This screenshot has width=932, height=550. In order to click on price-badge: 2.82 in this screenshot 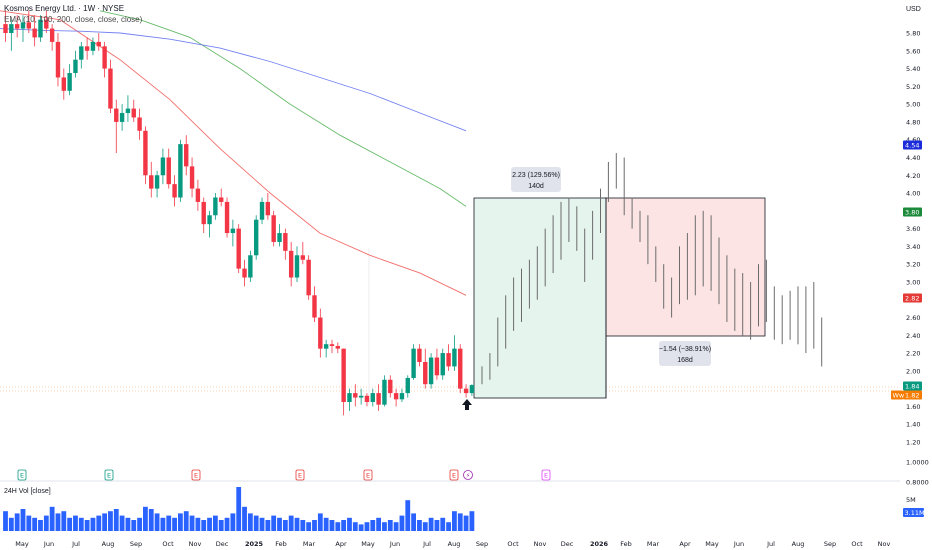, I will do `click(912, 298)`.